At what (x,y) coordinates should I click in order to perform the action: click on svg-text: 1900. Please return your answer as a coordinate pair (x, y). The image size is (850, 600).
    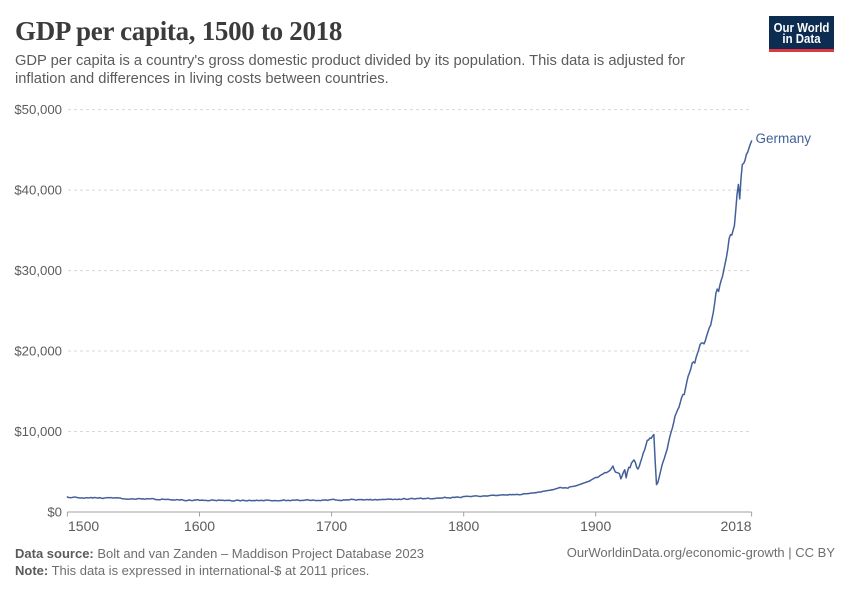
    Looking at the image, I should click on (595, 526).